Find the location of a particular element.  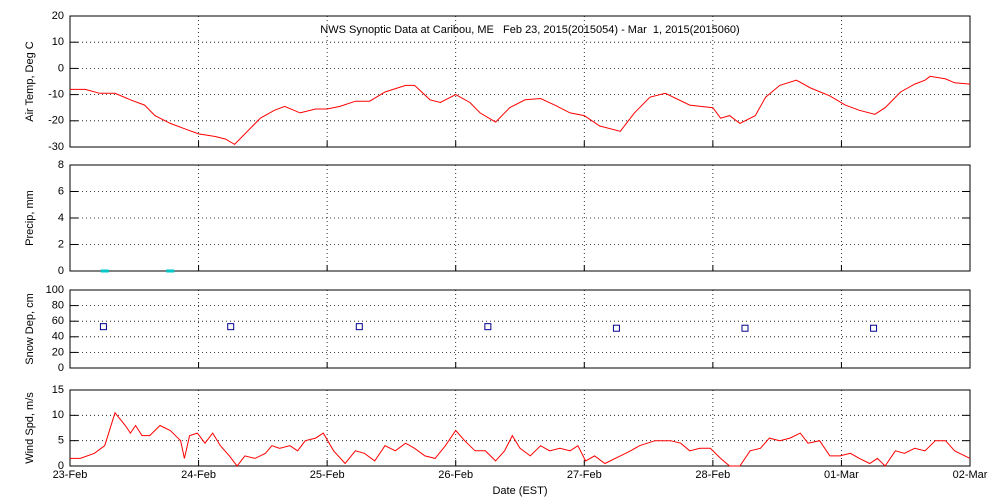

x-tick-label: 25-Feb is located at coordinates (327, 475).